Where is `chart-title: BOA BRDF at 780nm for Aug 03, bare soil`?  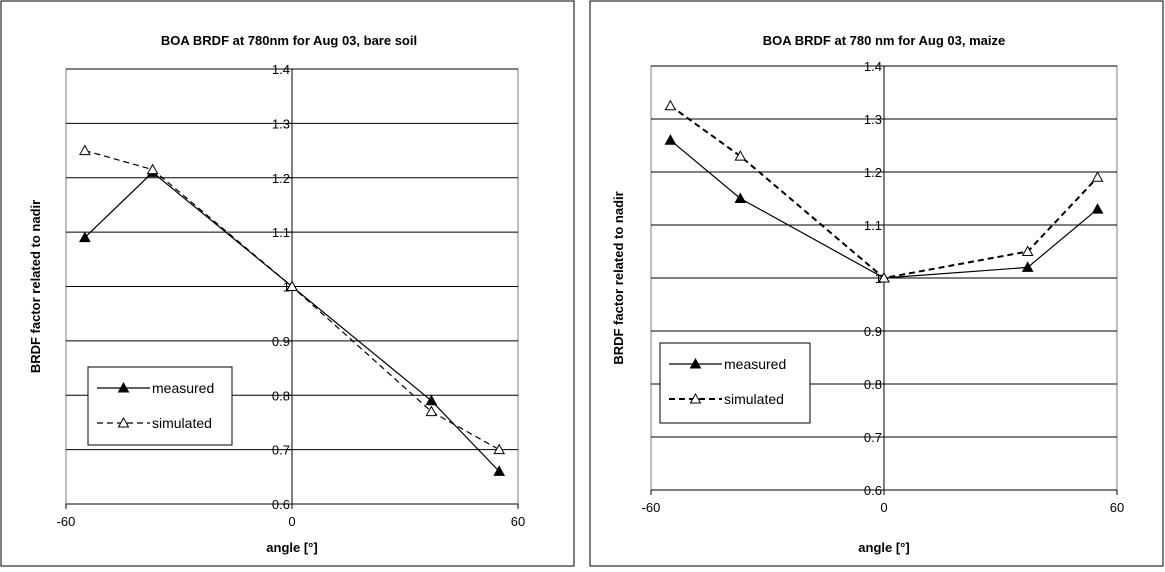 chart-title: BOA BRDF at 780nm for Aug 03, bare soil is located at coordinates (289, 40).